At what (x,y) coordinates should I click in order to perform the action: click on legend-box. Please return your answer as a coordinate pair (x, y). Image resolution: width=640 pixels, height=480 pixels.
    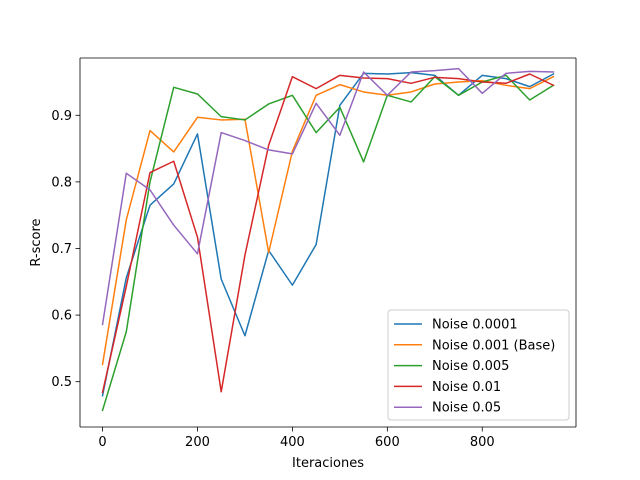
    Looking at the image, I should click on (478, 365).